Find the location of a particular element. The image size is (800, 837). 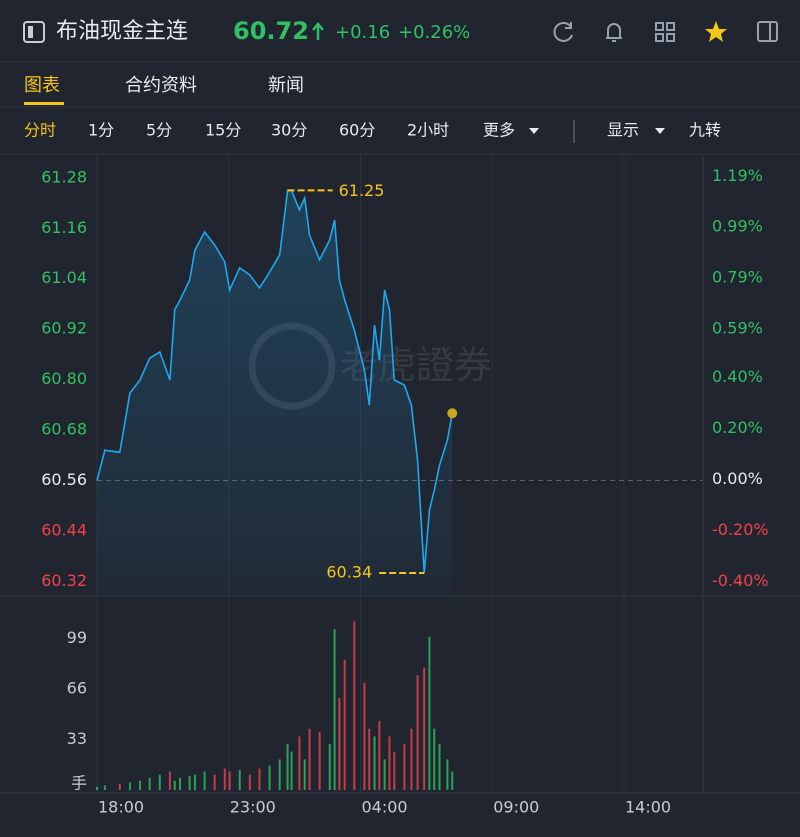

x-tick-label: 14:00 is located at coordinates (648, 807).